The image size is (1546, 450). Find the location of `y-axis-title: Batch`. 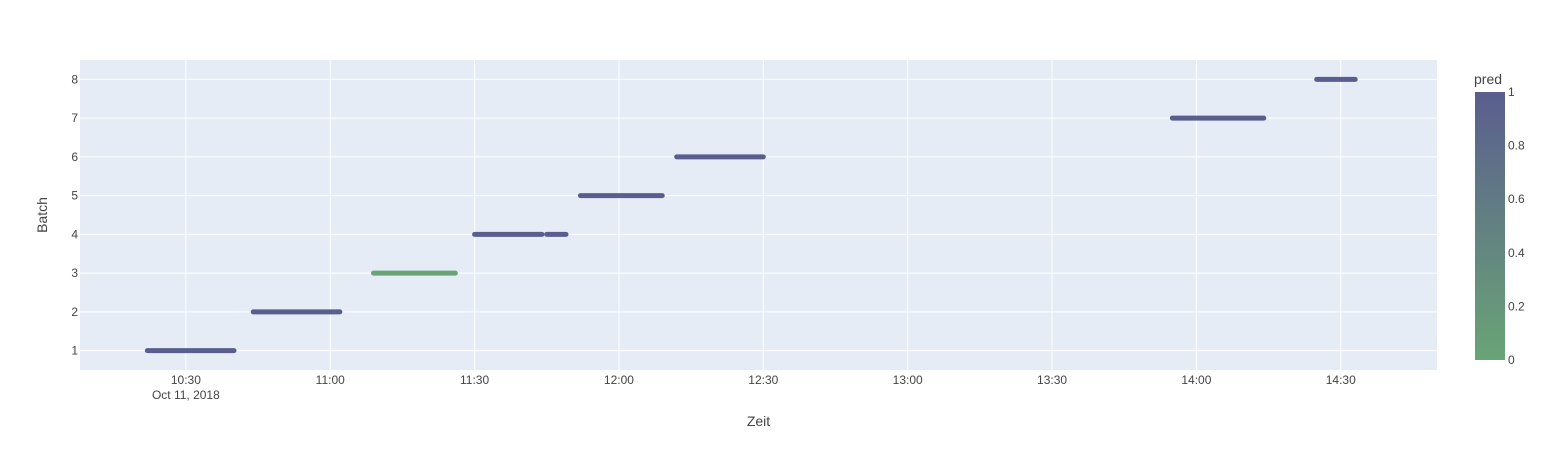

y-axis-title: Batch is located at coordinates (42, 215).